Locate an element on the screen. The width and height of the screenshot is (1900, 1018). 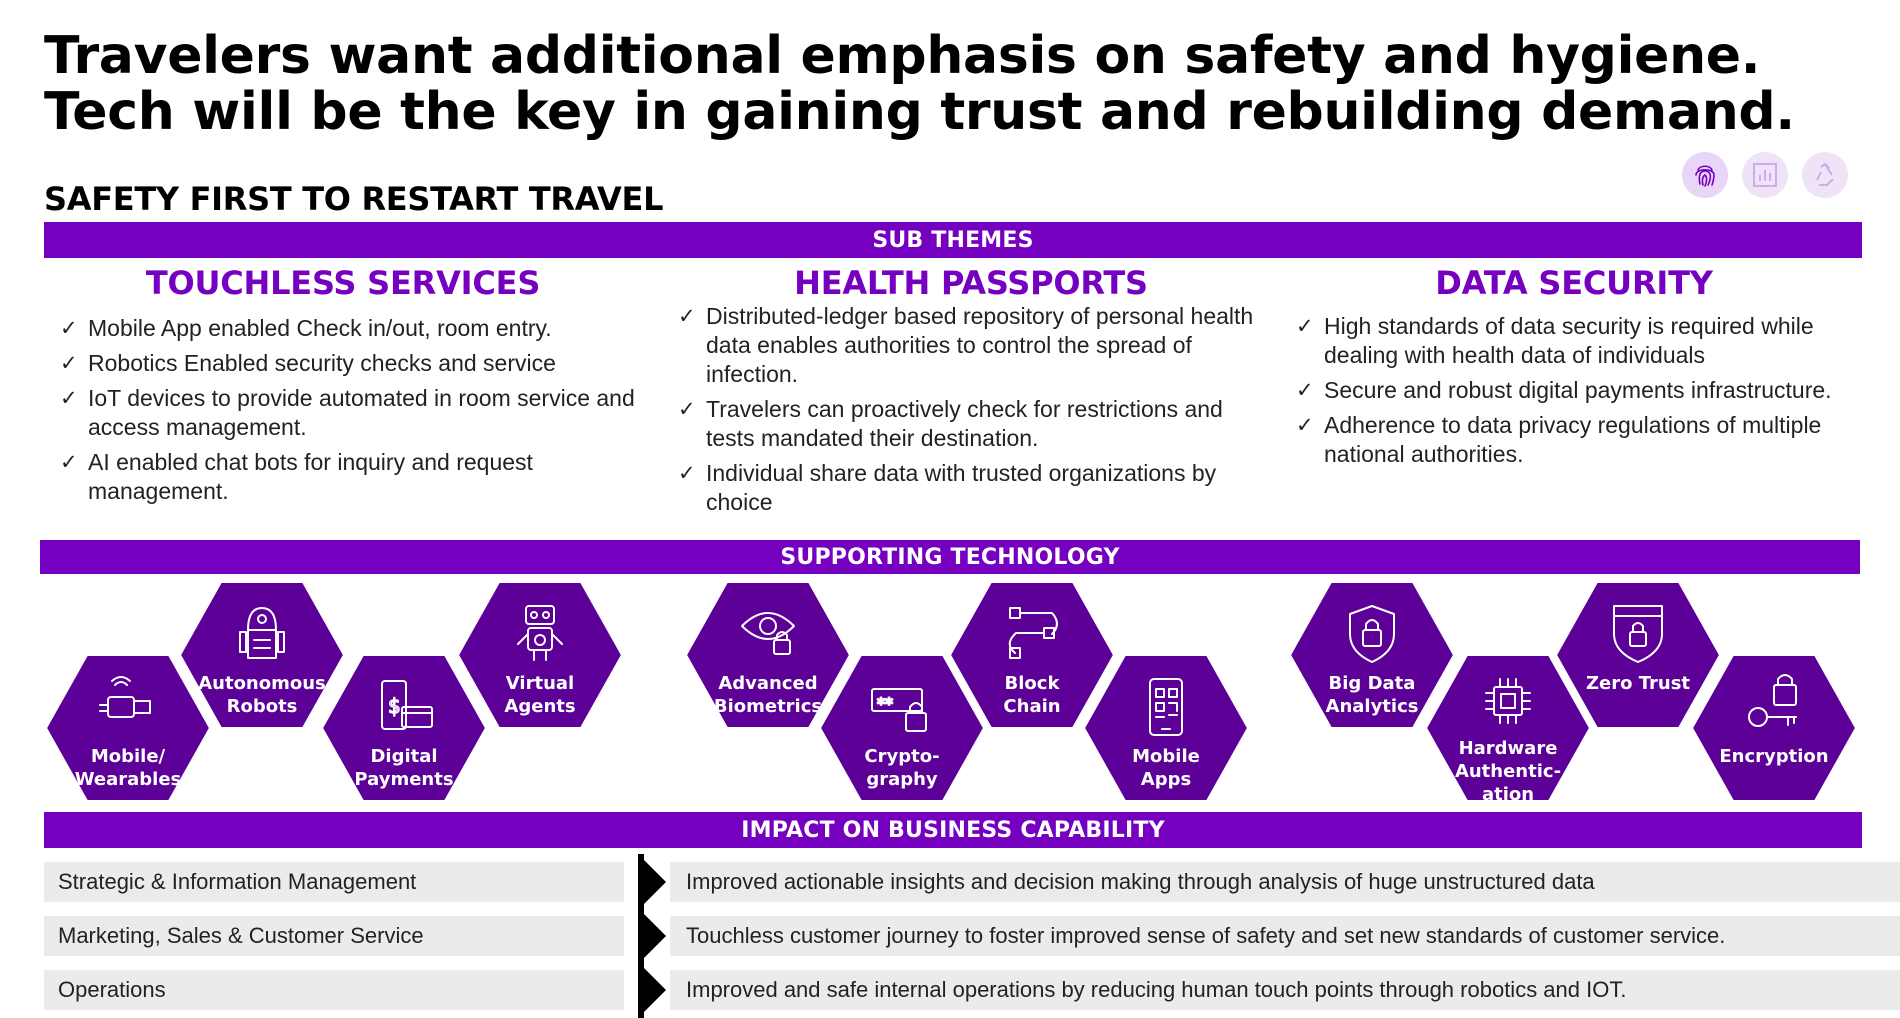
tech-hexagon-label: Zero Trust is located at coordinates (1638, 683).